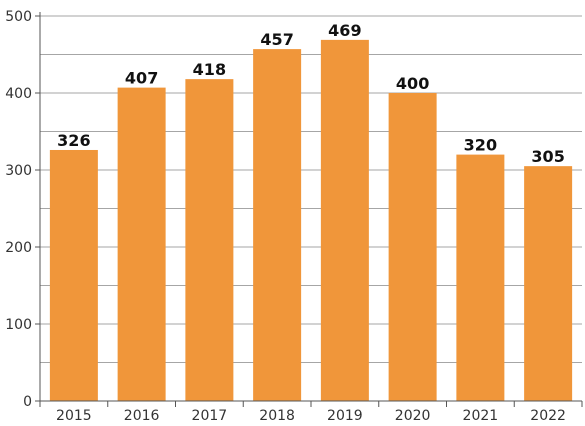 The image size is (585, 426). I want to click on data-label: 407, so click(141, 78).